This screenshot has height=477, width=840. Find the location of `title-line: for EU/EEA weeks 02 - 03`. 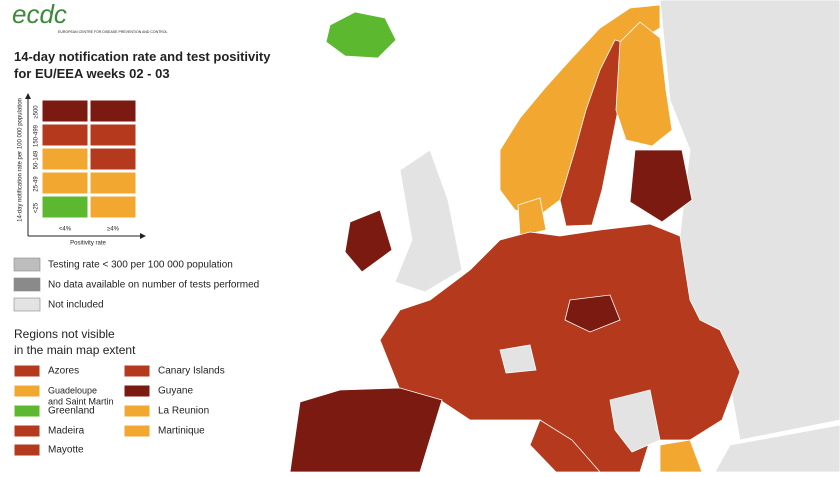

title-line: for EU/EEA weeks 02 - 03 is located at coordinates (92, 73).